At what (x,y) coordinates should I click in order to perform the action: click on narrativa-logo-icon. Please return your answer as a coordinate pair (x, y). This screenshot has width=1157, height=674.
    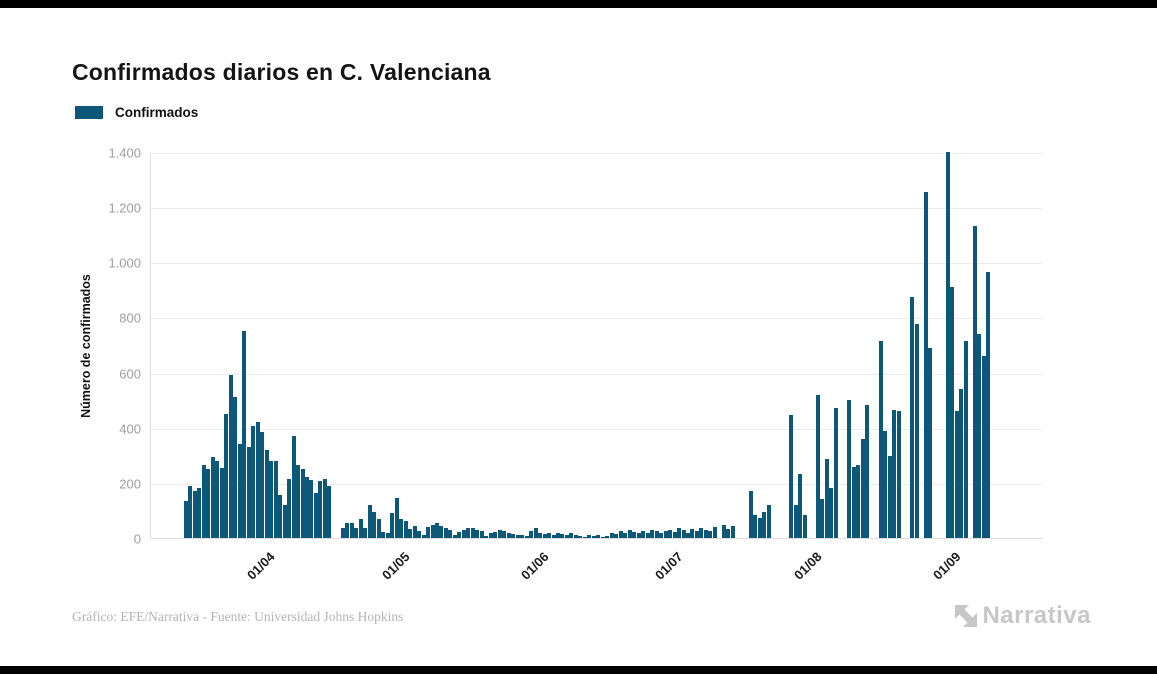
    Looking at the image, I should click on (966, 616).